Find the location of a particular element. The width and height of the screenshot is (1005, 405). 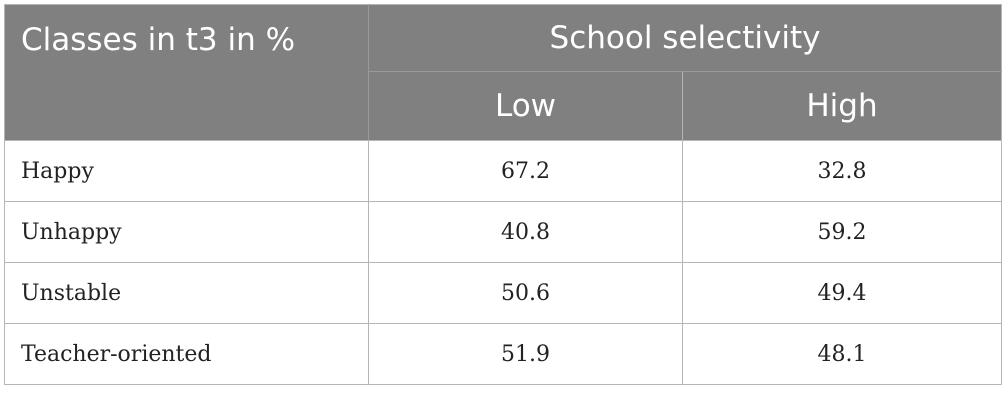

low-value-cell: 40.8 is located at coordinates (525, 232).